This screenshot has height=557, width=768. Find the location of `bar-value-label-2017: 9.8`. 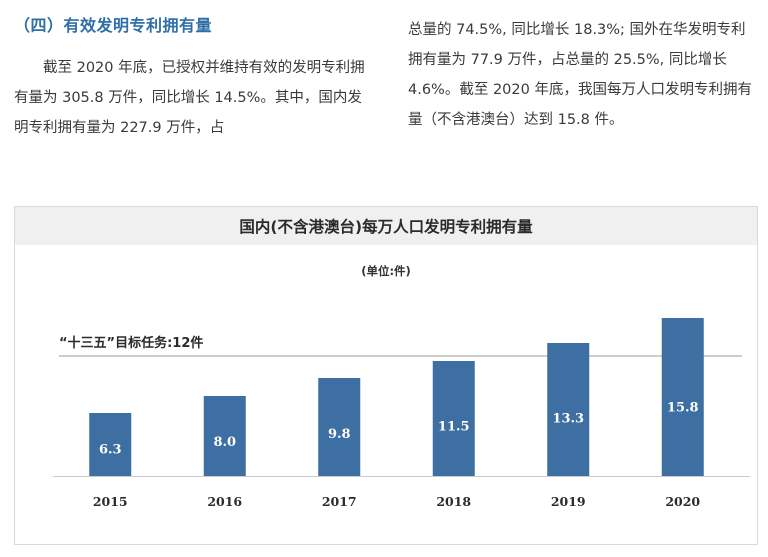

bar-value-label-2017: 9.8 is located at coordinates (339, 434).